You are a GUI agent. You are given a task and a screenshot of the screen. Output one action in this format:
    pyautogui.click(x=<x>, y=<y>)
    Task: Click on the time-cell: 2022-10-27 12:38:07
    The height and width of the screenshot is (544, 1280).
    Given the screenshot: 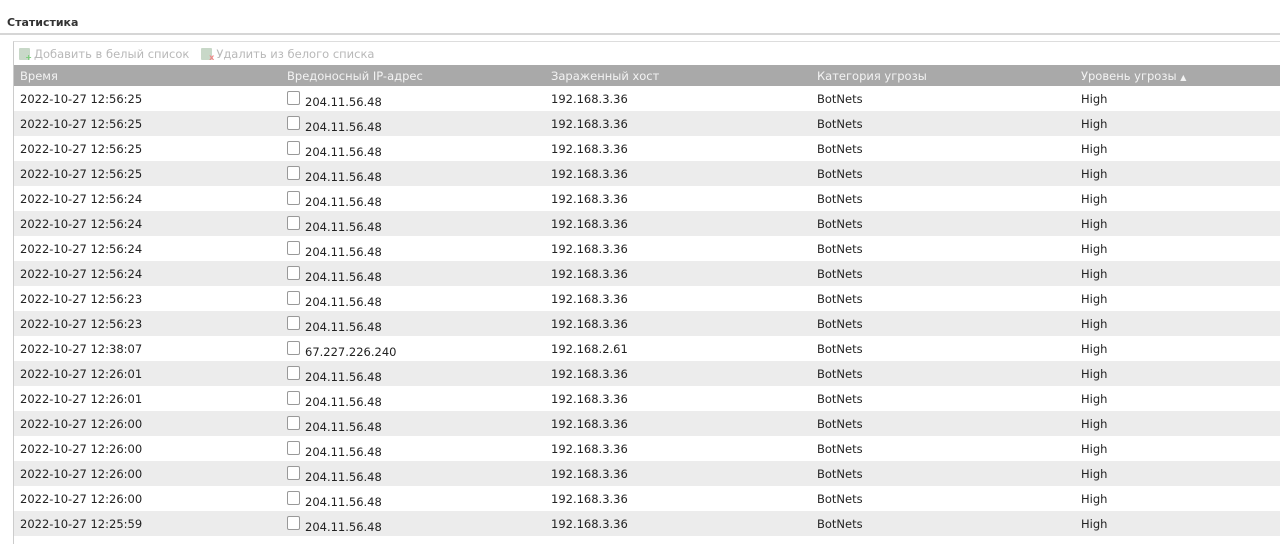 What is the action you would take?
    pyautogui.click(x=81, y=348)
    